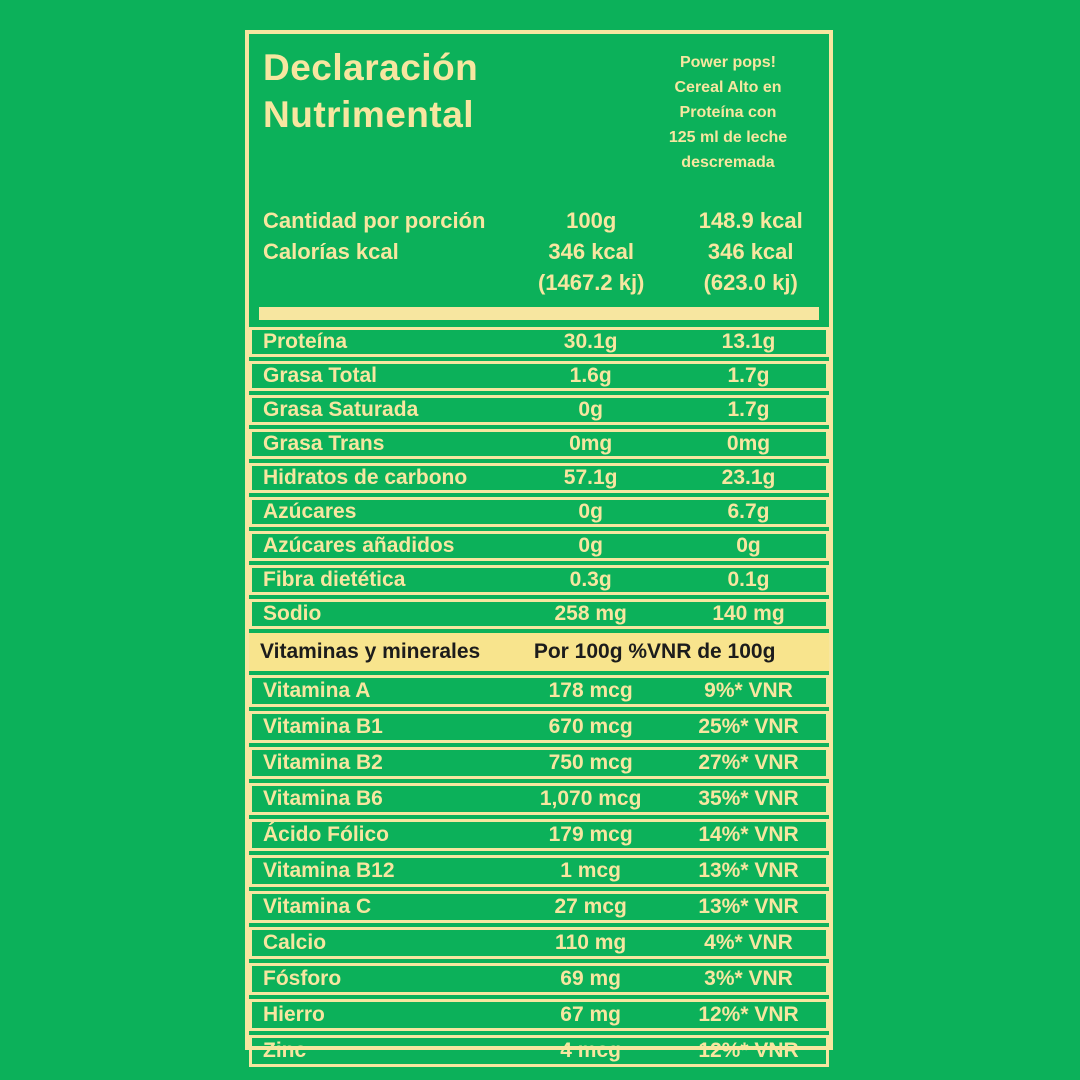  What do you see at coordinates (539, 1015) in the screenshot?
I see `table-row: Hierro 67 mg 12%* VNR` at bounding box center [539, 1015].